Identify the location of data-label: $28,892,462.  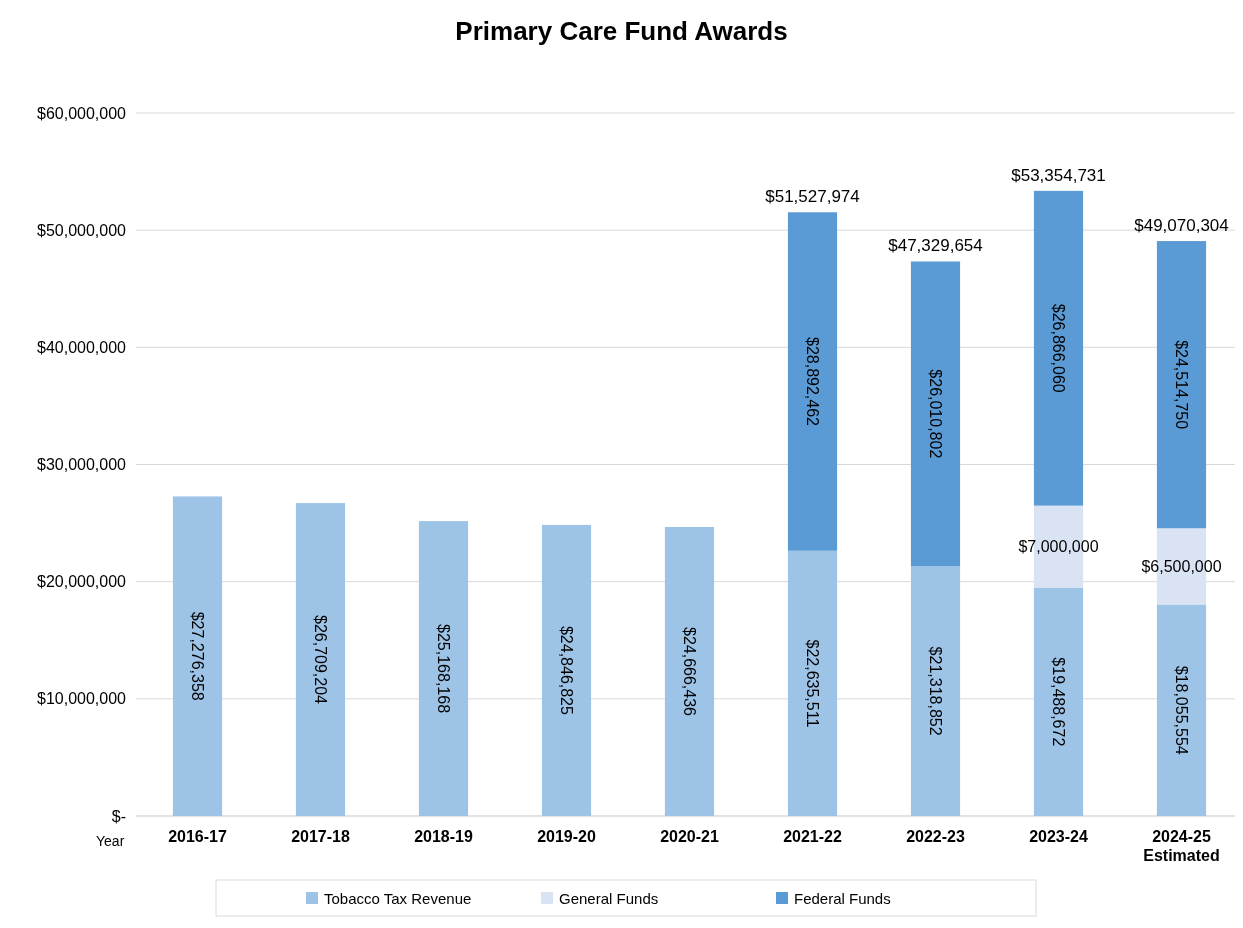
(812, 382).